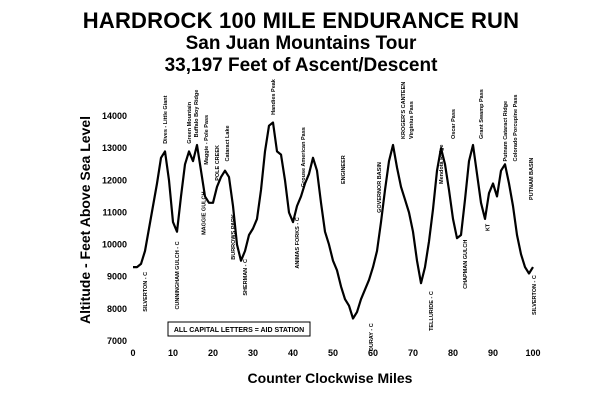 The height and width of the screenshot is (401, 602). I want to click on y-tick-label: 12000, so click(114, 180).